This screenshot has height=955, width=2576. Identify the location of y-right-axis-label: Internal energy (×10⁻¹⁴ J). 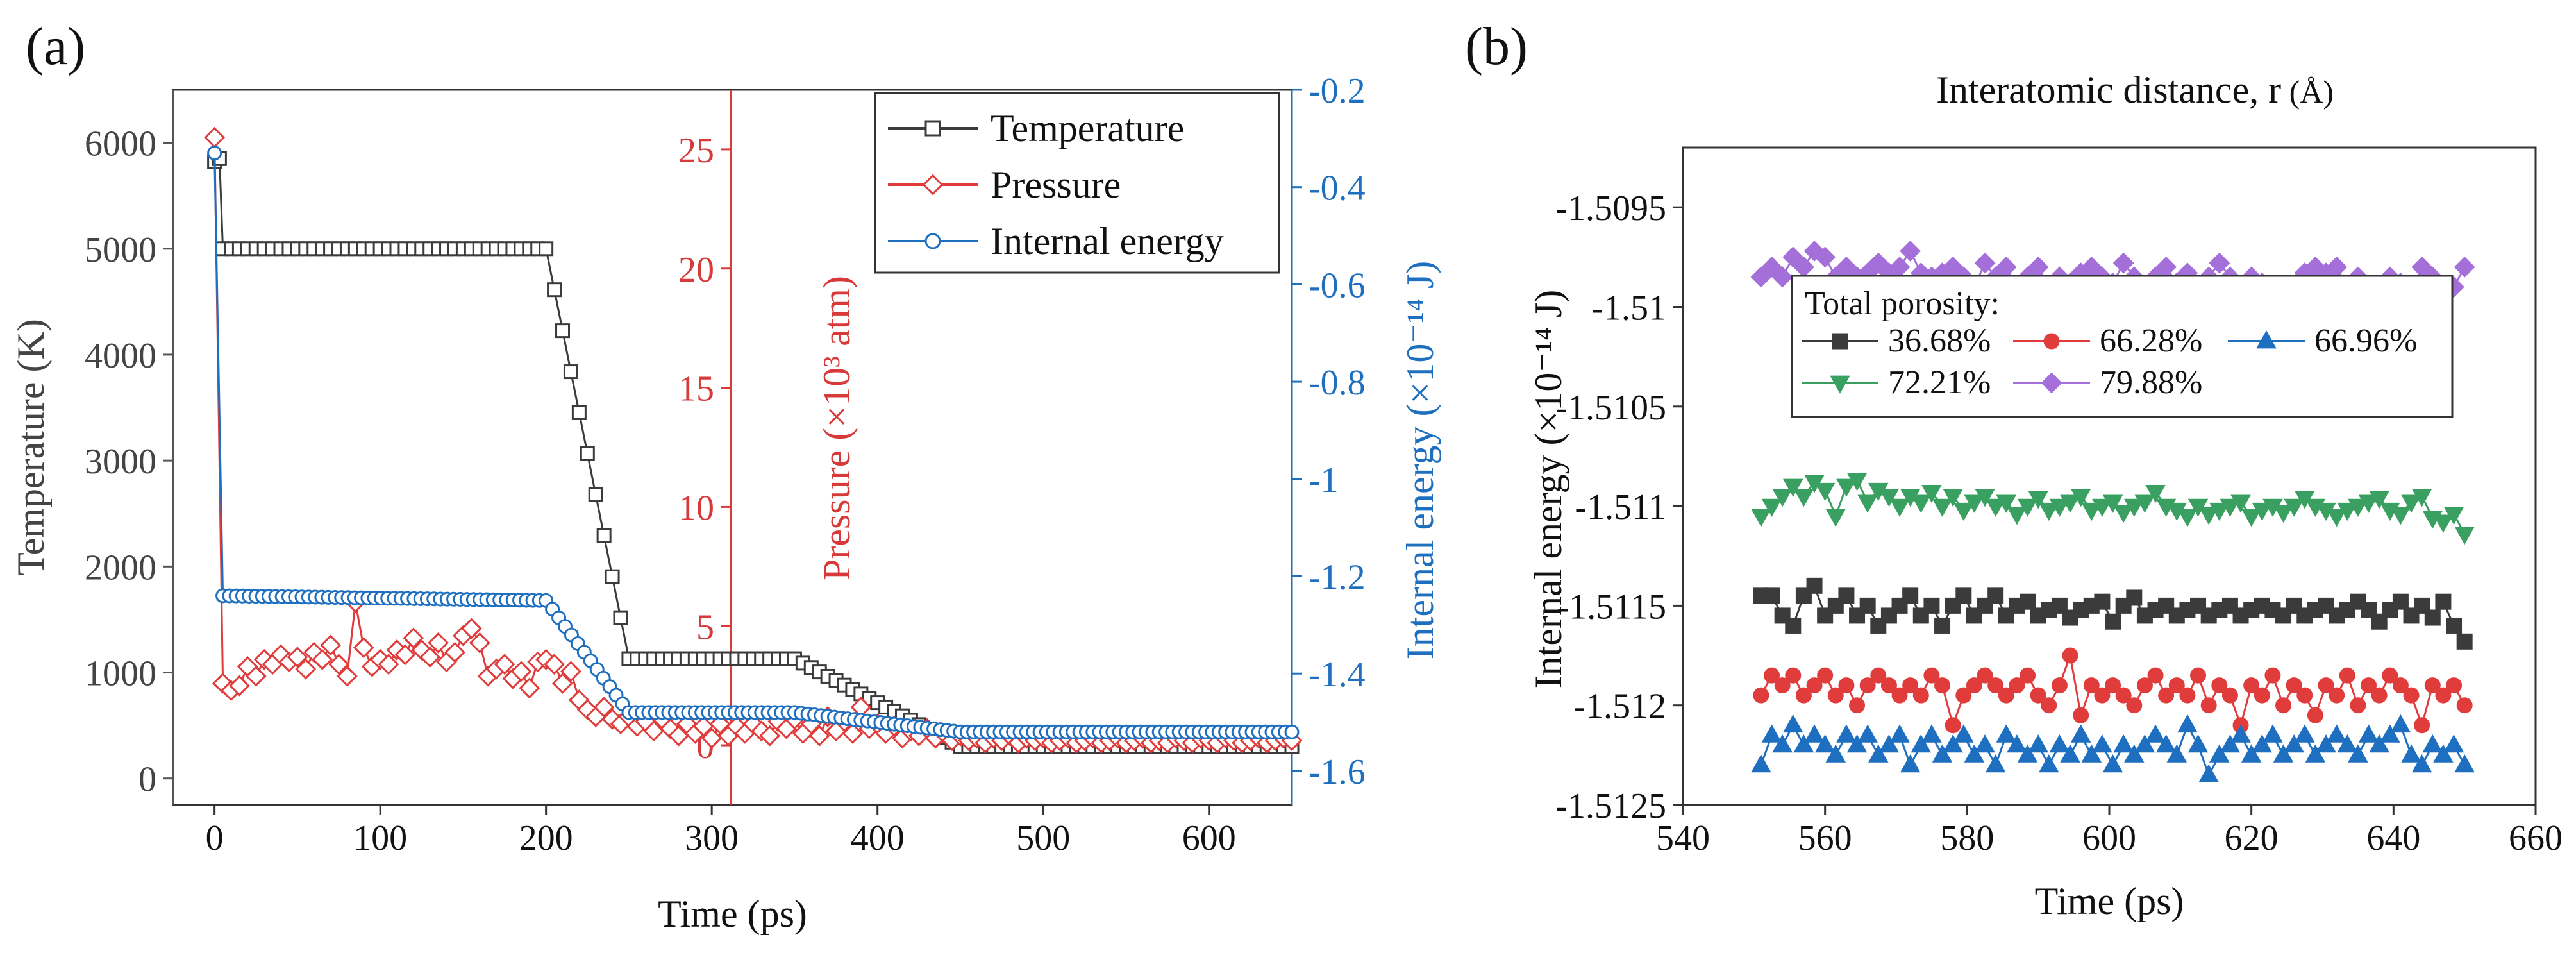
(1420, 460).